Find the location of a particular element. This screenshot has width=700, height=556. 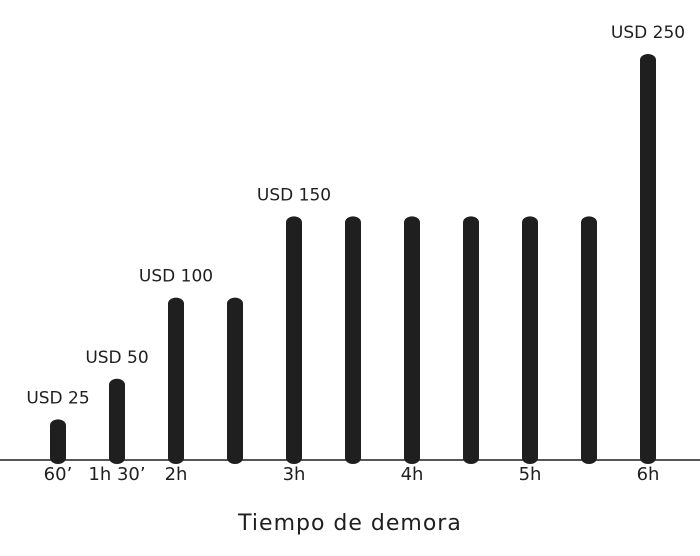

value-label-0: USD 25 is located at coordinates (57, 398).